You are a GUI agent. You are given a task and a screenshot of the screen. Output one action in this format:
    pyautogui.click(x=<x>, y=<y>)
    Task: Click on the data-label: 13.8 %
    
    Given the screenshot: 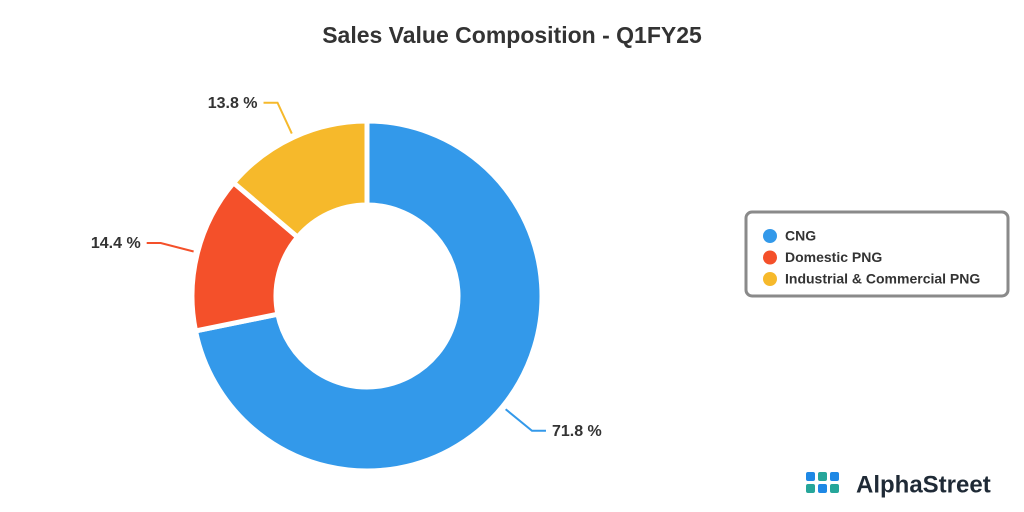 What is the action you would take?
    pyautogui.click(x=233, y=103)
    